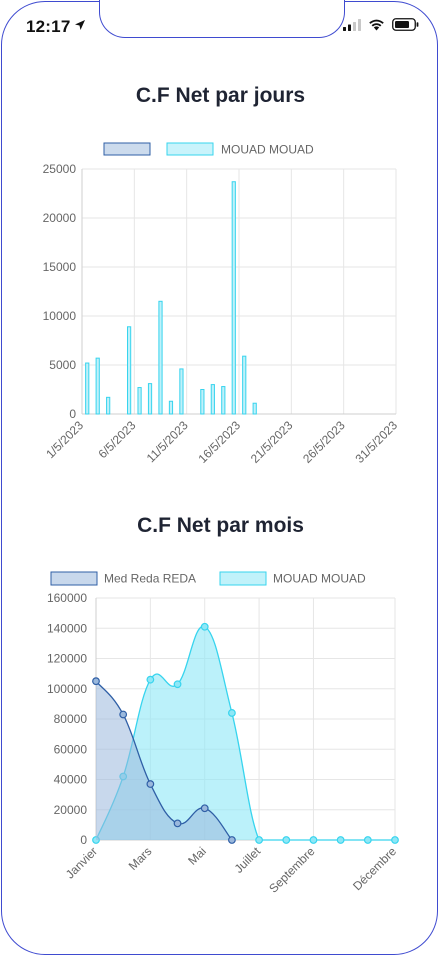  Describe the element at coordinates (248, 860) in the screenshot. I see `x-tick-label: Juillet` at that location.